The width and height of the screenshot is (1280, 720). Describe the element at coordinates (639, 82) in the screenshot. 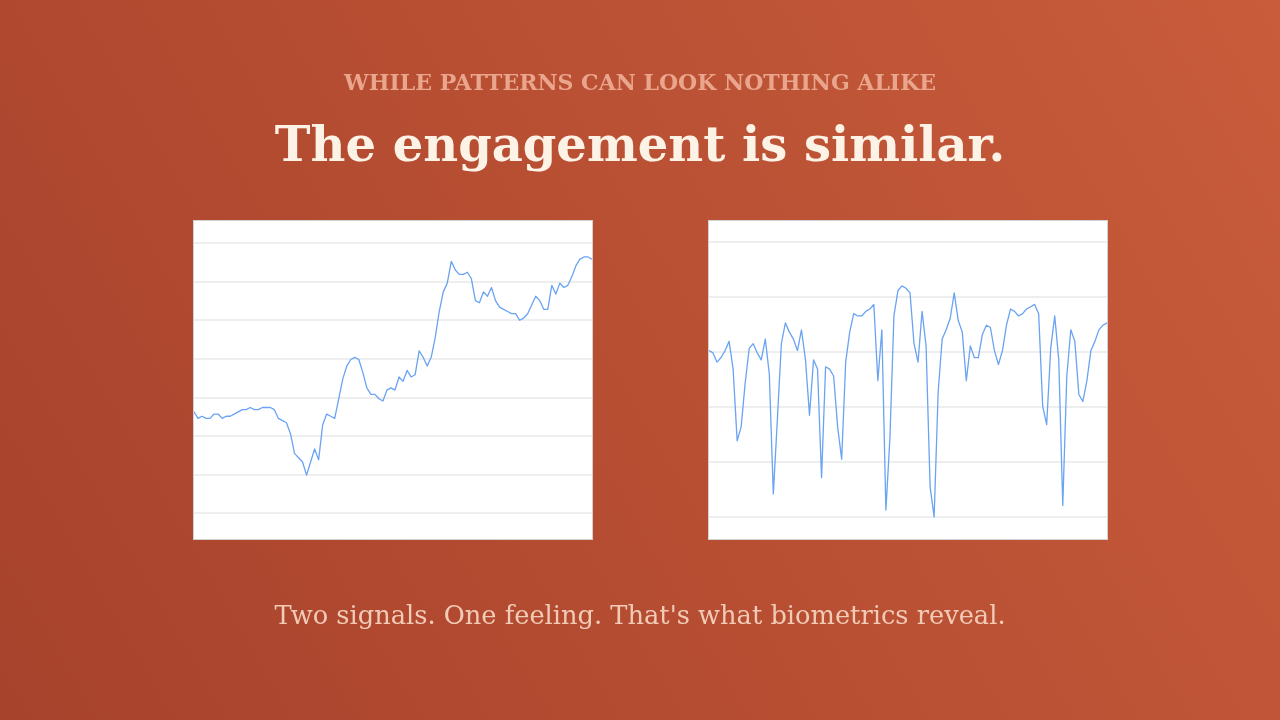

I see `text: WHILE PATTERNS CAN LOOK NOTHING ALIKE` at that location.